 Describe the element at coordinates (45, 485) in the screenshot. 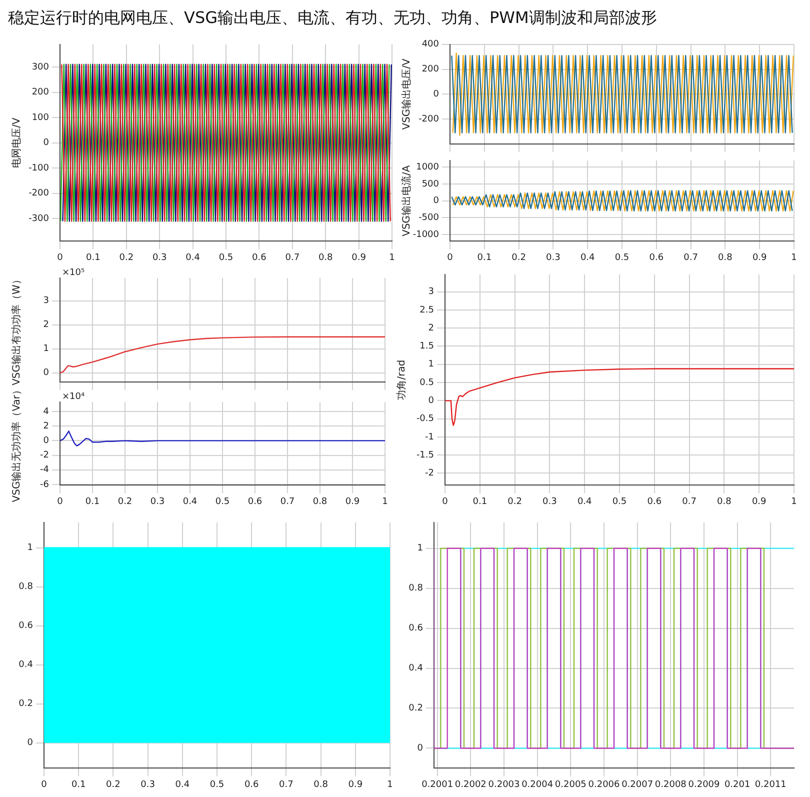

I see `y-tick-label: -6` at that location.